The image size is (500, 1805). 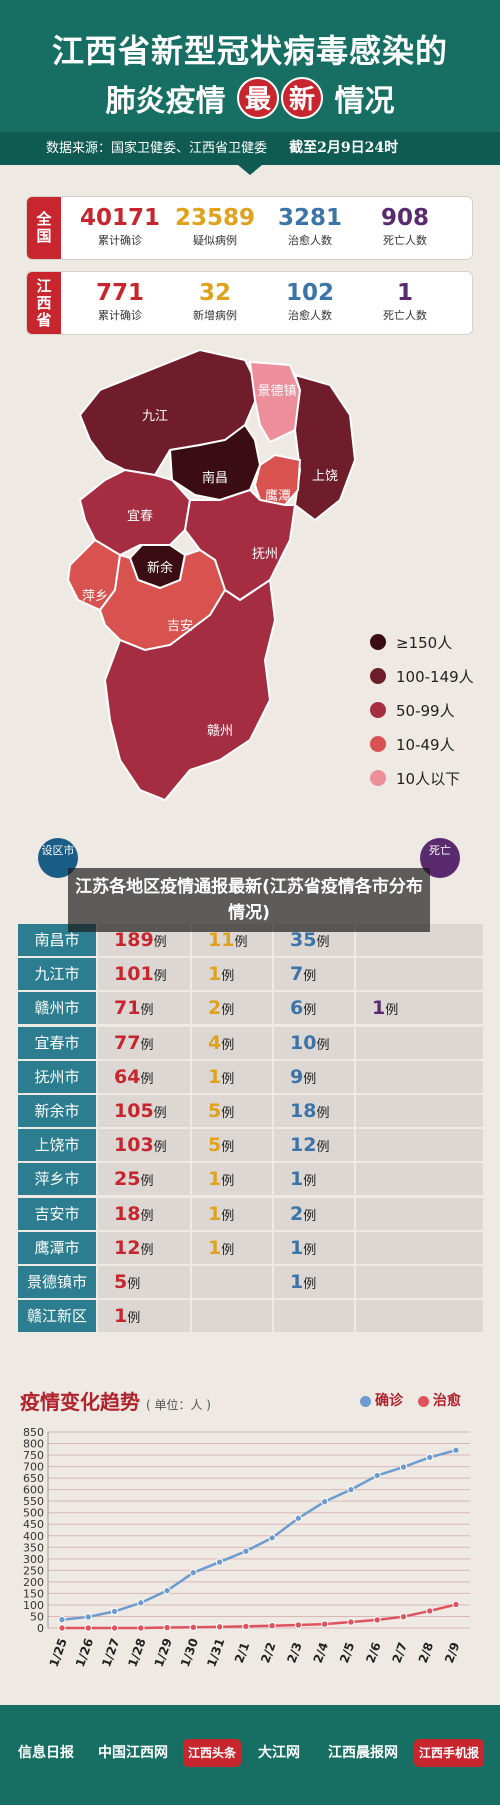 I want to click on national-suspected: 23589 疑似病例, so click(x=215, y=226).